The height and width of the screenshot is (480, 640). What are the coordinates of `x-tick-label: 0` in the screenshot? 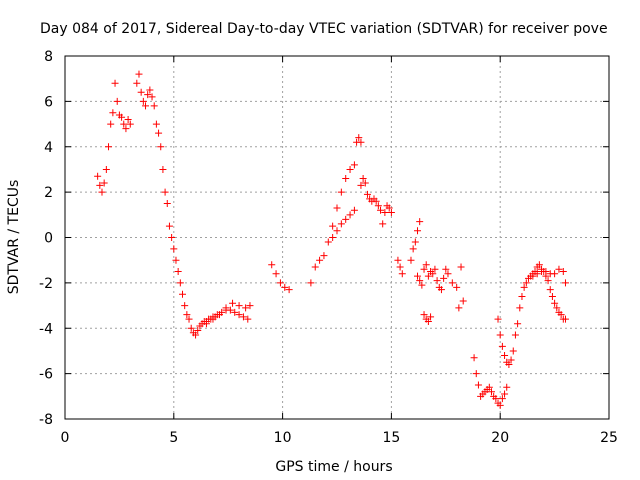 It's located at (65, 438).